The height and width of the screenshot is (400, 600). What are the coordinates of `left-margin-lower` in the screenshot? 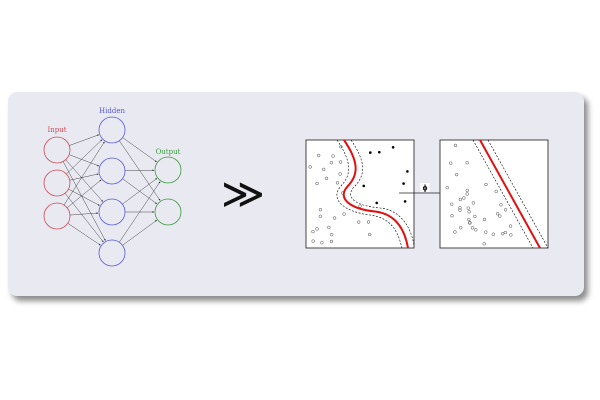 It's located at (382, 193).